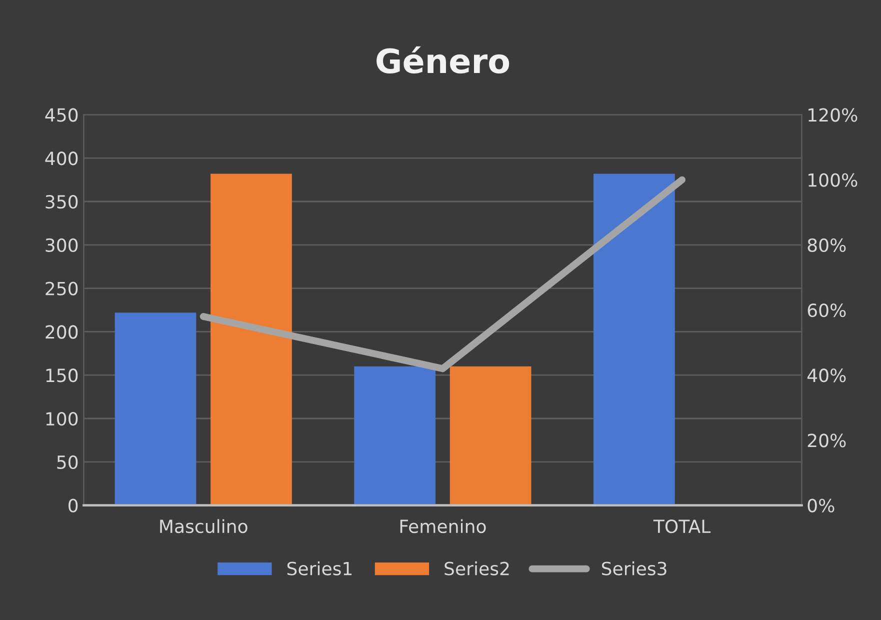 The height and width of the screenshot is (620, 881). Describe the element at coordinates (821, 505) in the screenshot. I see `y2-tick-label: 0%` at that location.